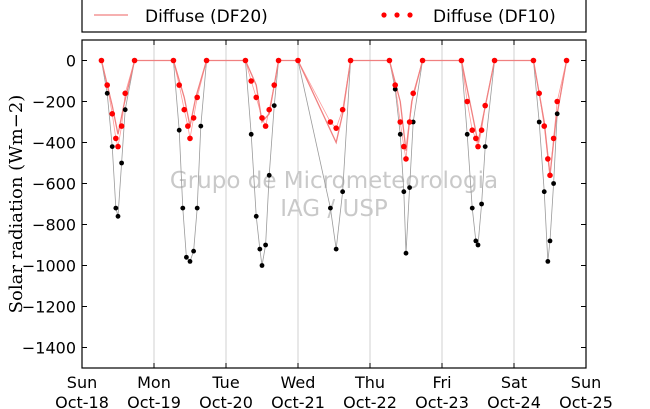 This screenshot has width=650, height=409. Describe the element at coordinates (514, 401) in the screenshot. I see `x-tick-label-date: Oct-24` at that location.